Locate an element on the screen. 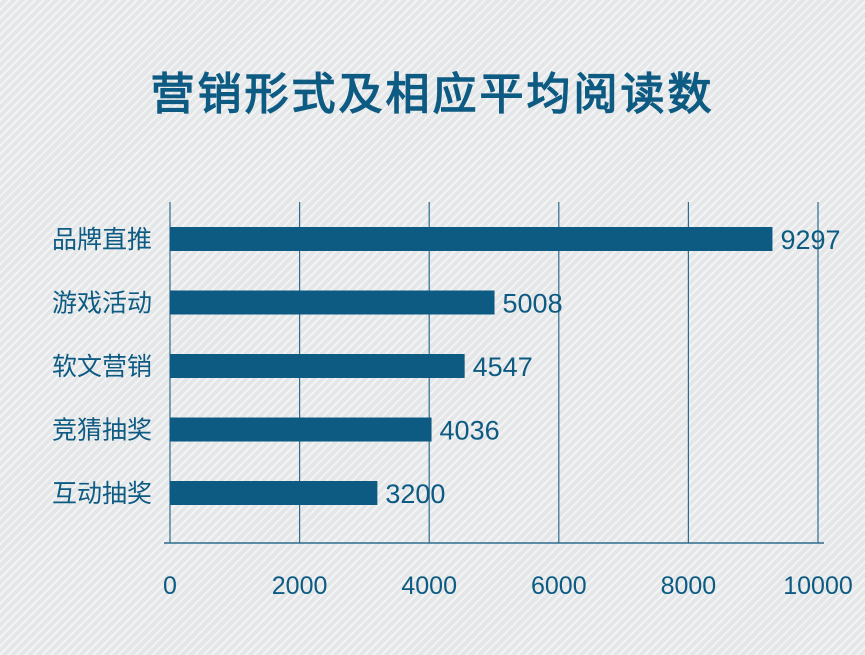 The height and width of the screenshot is (655, 865). category-label-5: 互动抽奖 is located at coordinates (102, 493).